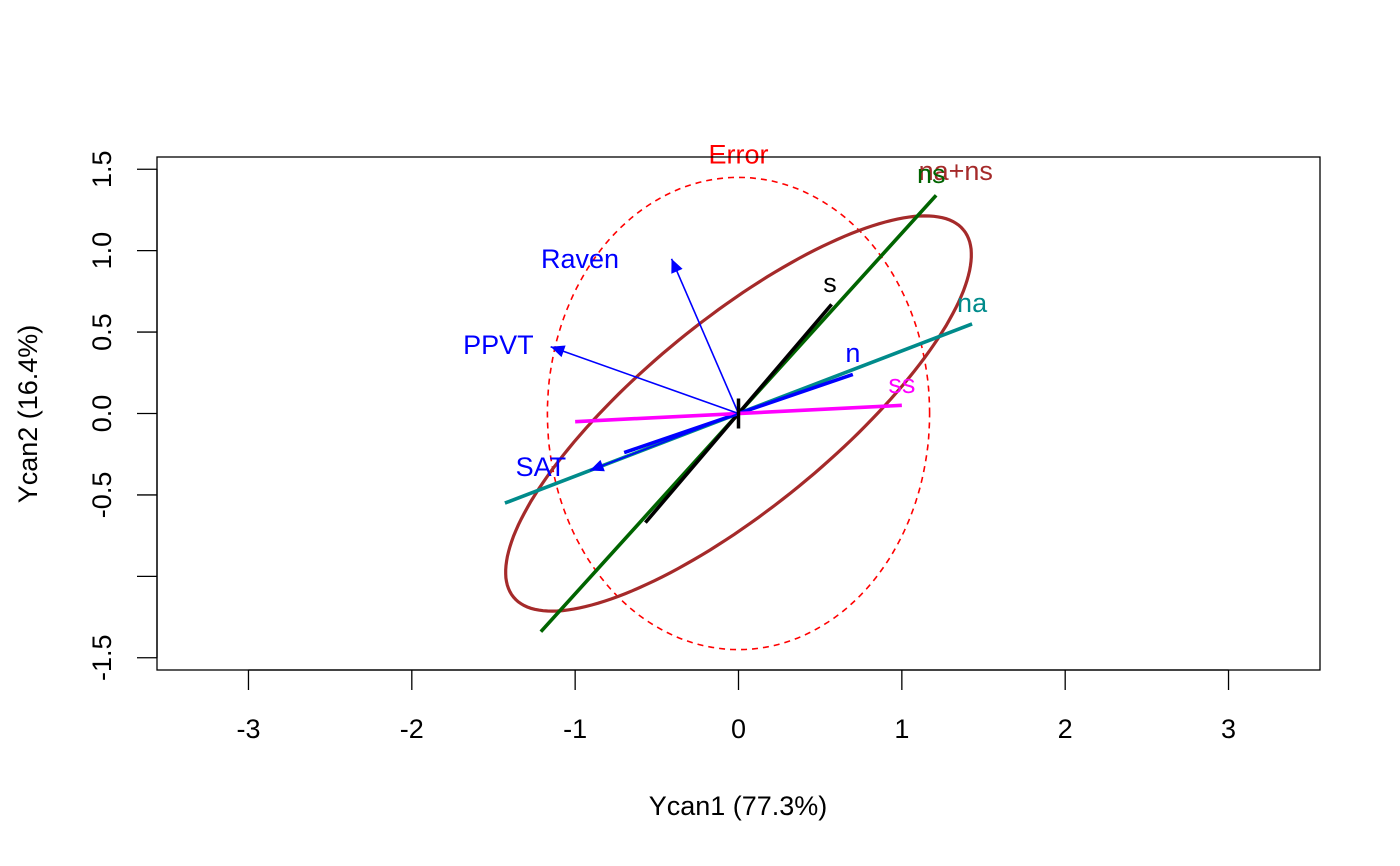 Image resolution: width=1400 pixels, height=866 pixels. I want to click on y-tick-label: -0.5, so click(102, 495).